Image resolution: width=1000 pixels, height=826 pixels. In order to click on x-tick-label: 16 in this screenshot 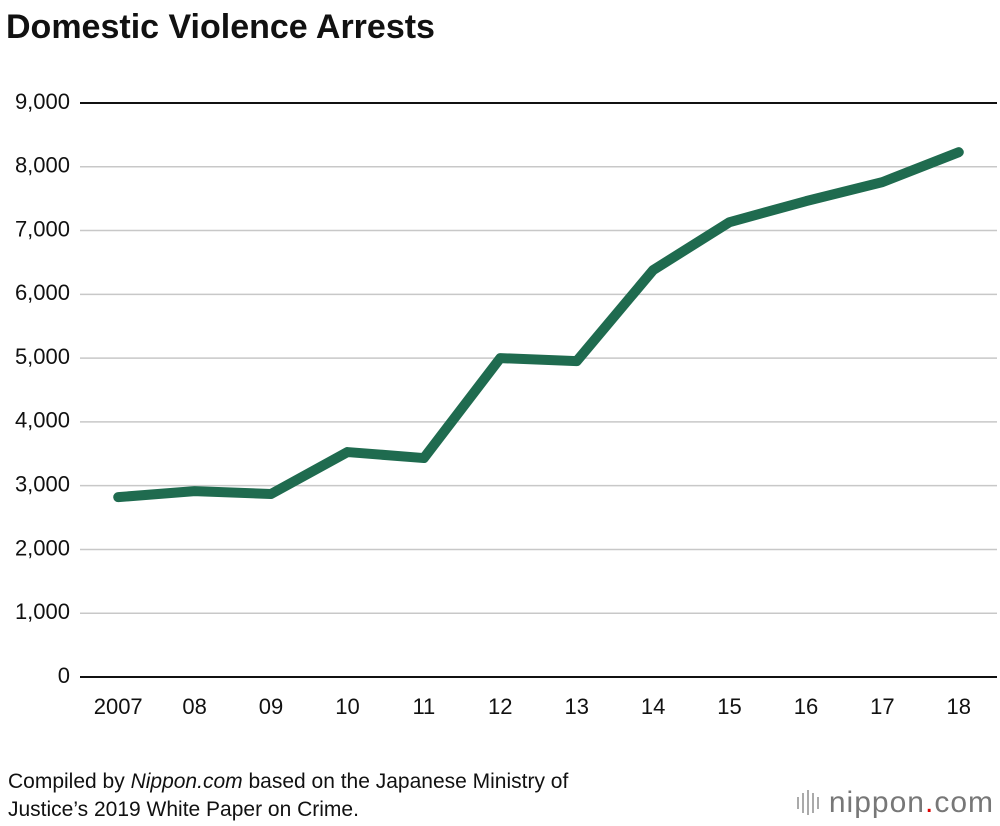, I will do `click(806, 706)`.